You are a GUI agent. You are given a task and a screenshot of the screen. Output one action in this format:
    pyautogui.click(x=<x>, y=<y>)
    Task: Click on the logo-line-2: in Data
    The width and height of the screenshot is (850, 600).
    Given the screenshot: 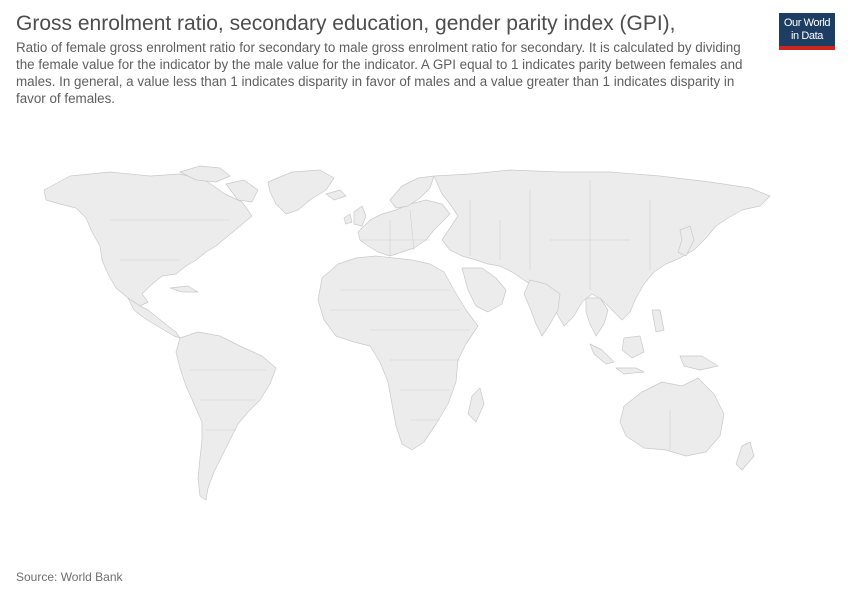 What is the action you would take?
    pyautogui.click(x=807, y=36)
    